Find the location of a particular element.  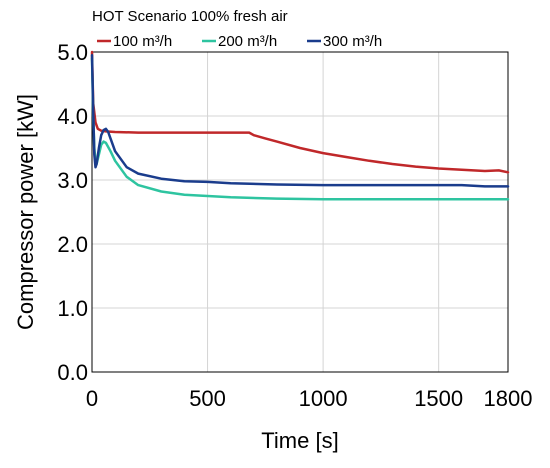

x-tick-label: 1800 is located at coordinates (508, 398).